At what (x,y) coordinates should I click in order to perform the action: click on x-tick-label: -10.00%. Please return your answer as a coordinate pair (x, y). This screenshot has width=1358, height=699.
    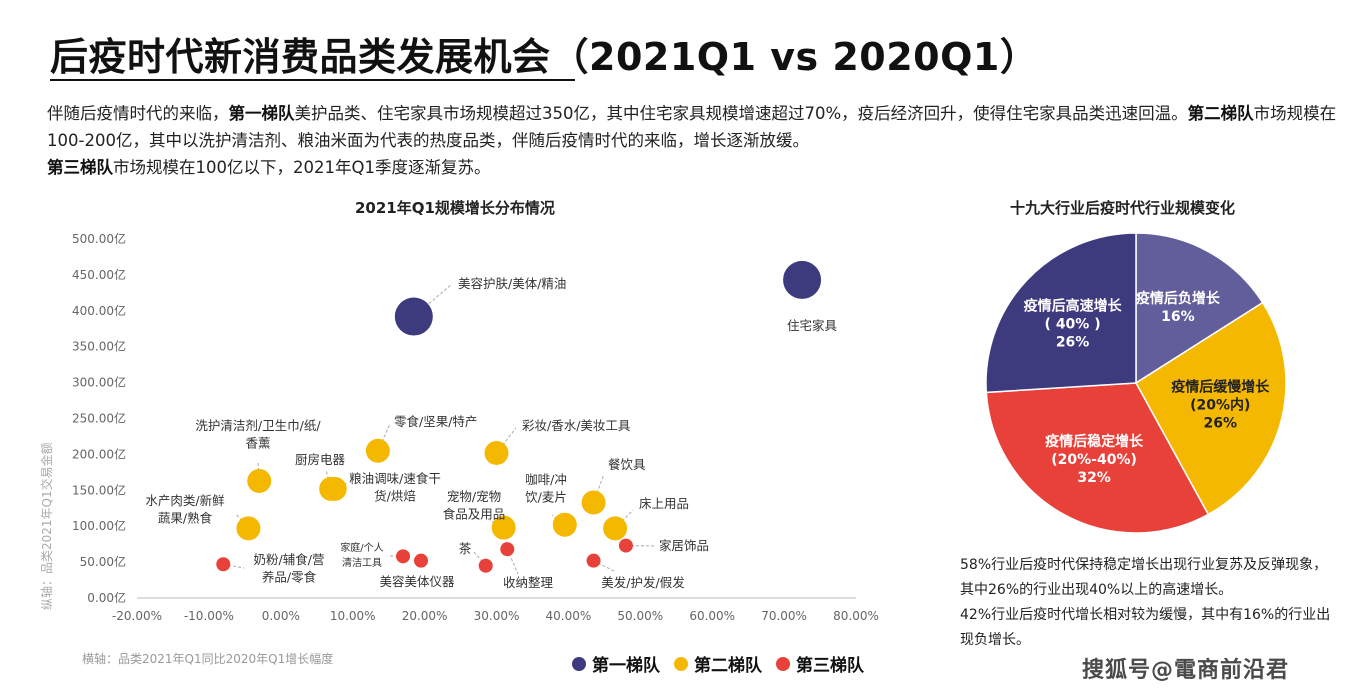
    Looking at the image, I should click on (209, 616).